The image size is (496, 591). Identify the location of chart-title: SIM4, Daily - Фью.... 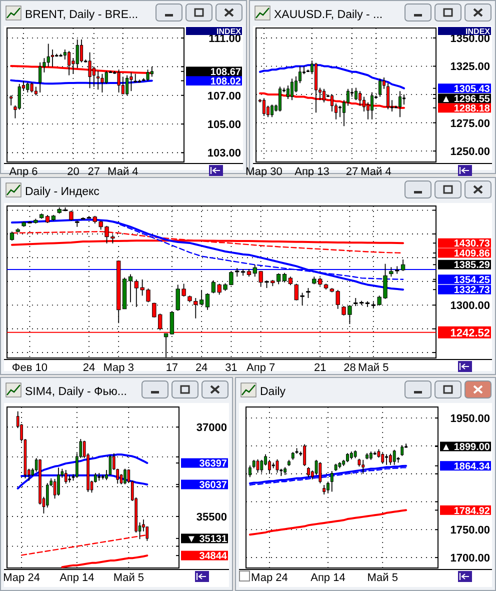
(76, 392).